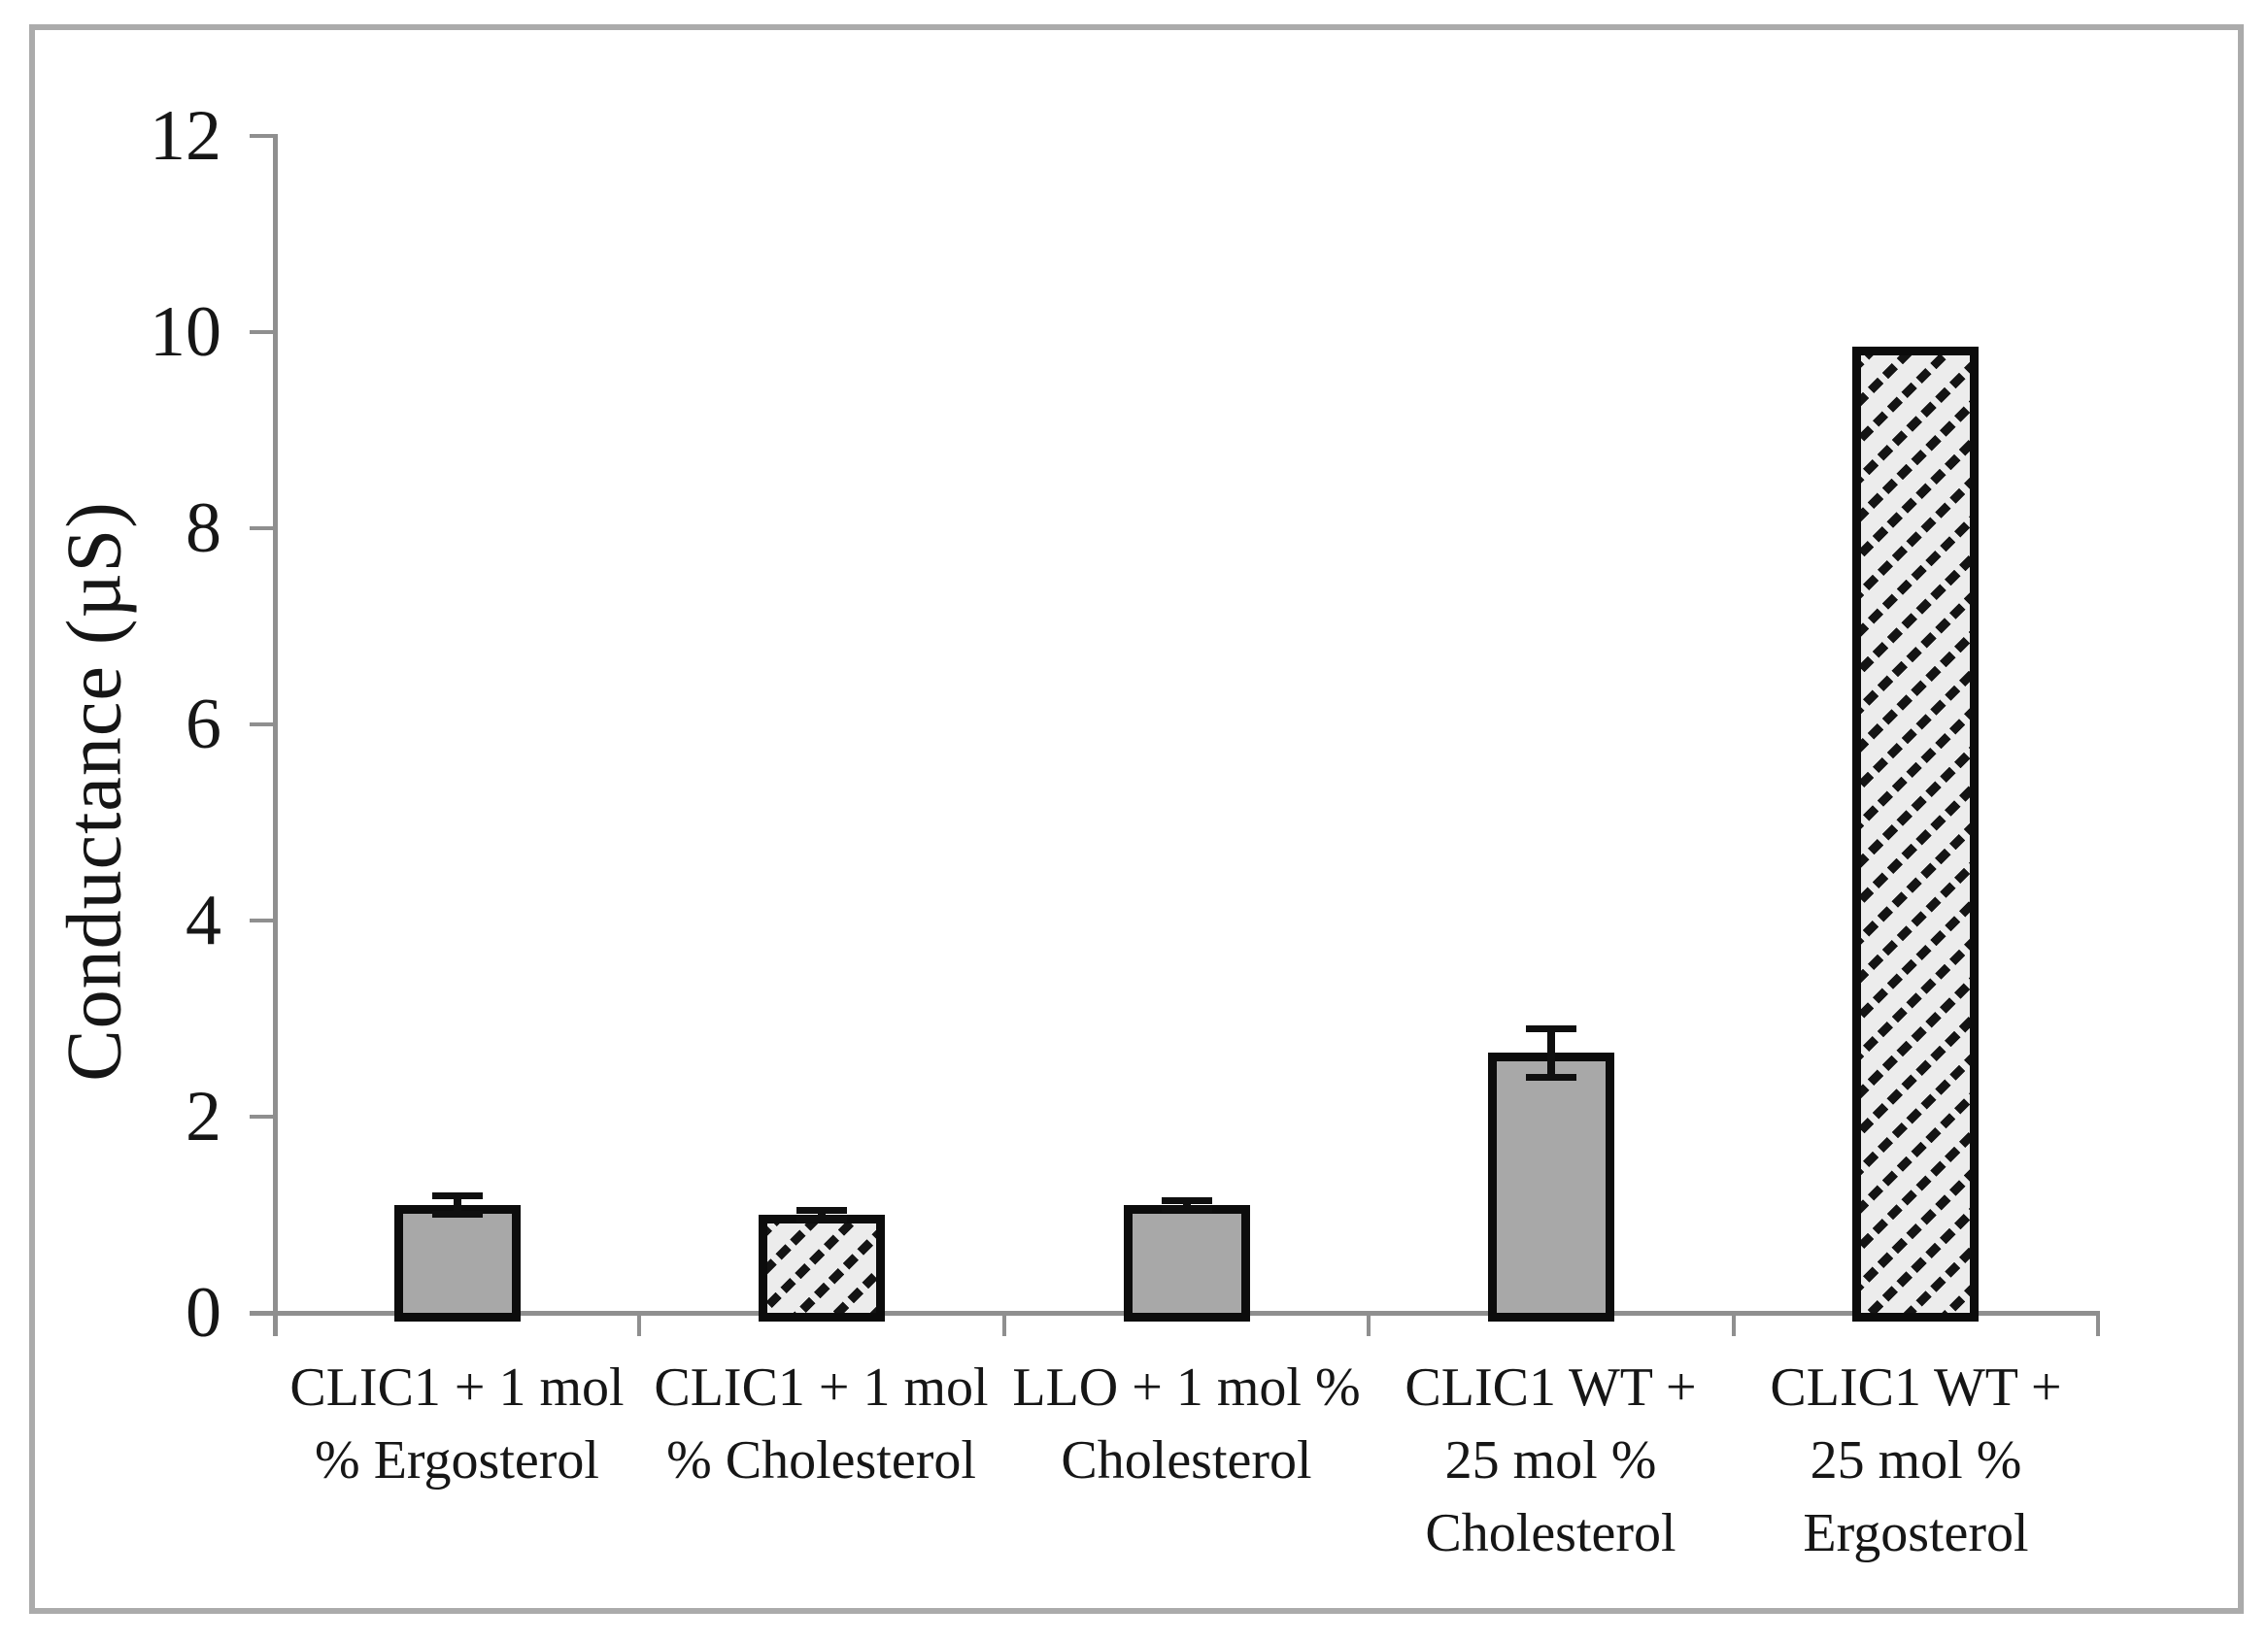  What do you see at coordinates (204, 1116) in the screenshot?
I see `y-tick-label: 2` at bounding box center [204, 1116].